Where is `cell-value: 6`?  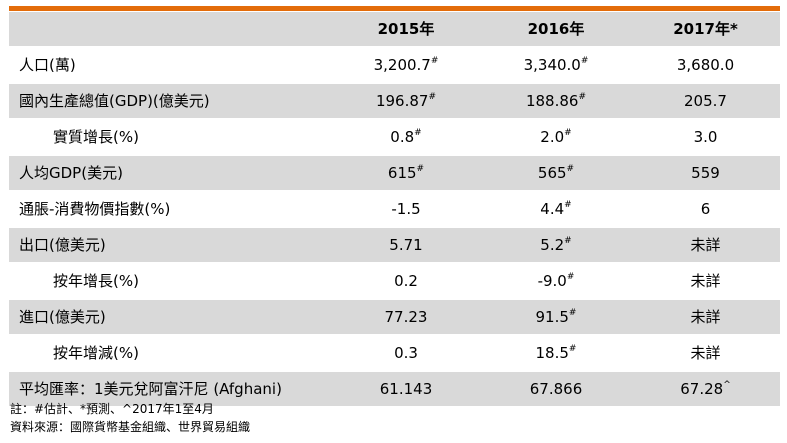
cell-value: 6 is located at coordinates (705, 209).